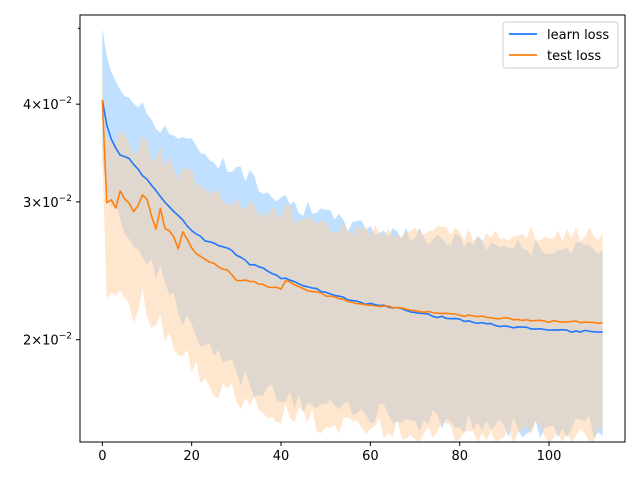 The height and width of the screenshot is (480, 640). What do you see at coordinates (281, 456) in the screenshot?
I see `x-tick-label: 40` at bounding box center [281, 456].